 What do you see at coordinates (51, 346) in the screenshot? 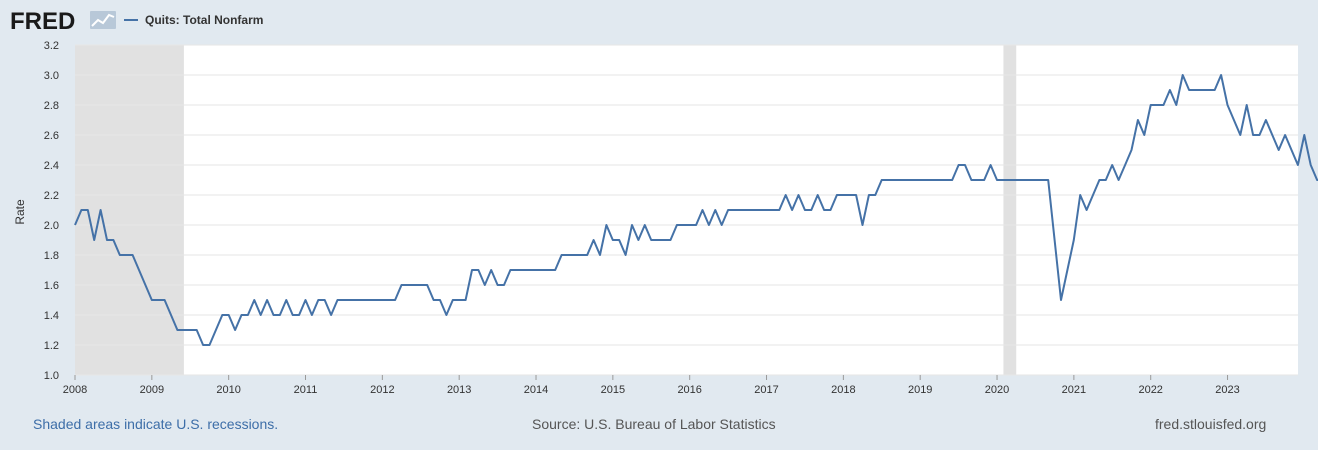
I see `y-tick-label: 1.2` at bounding box center [51, 346].